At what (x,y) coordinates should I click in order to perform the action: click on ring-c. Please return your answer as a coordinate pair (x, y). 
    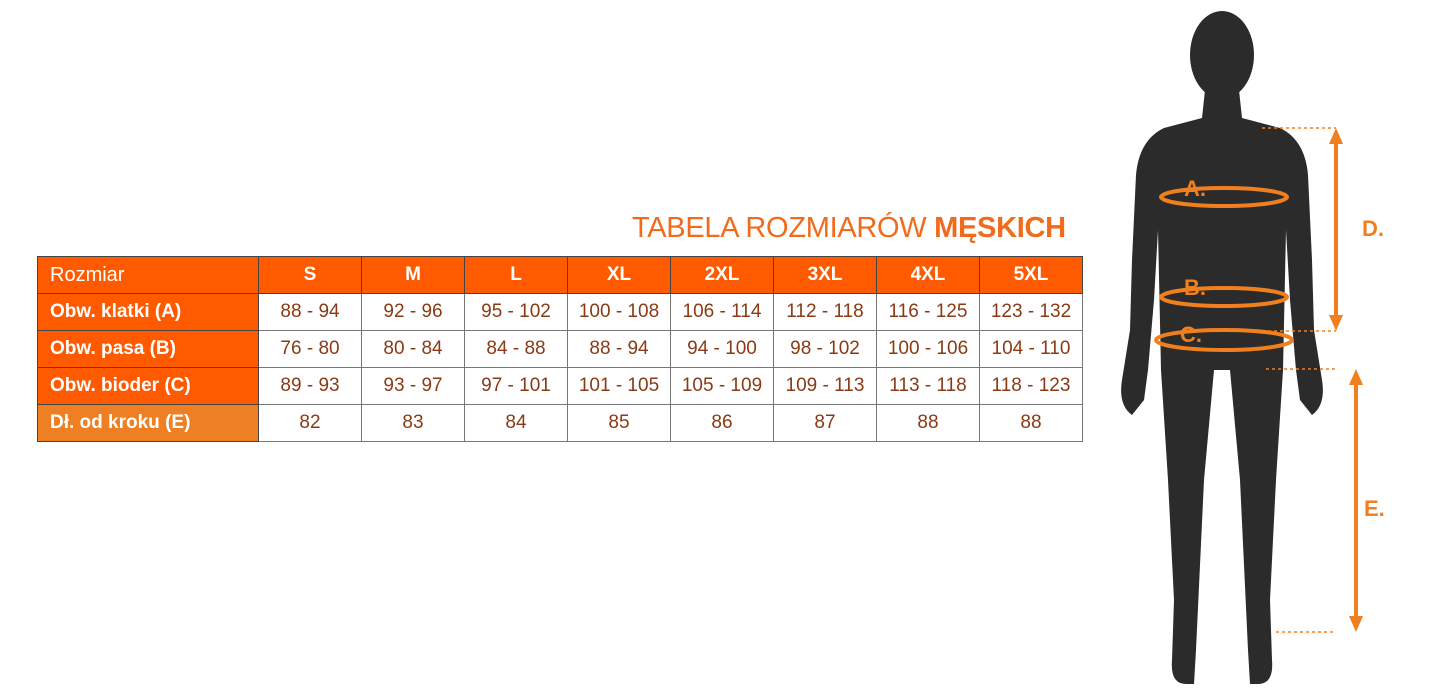
    Looking at the image, I should click on (1224, 340).